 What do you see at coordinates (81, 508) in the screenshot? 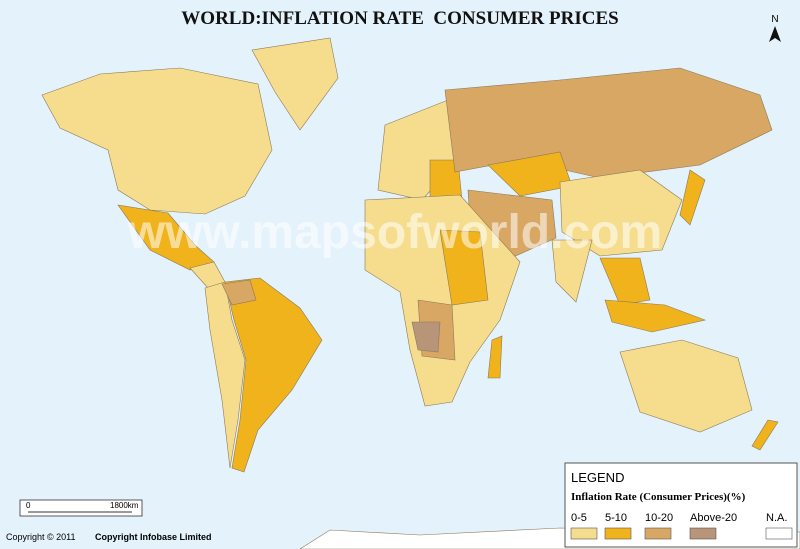
I see `scale-bar: 0 1800km` at bounding box center [81, 508].